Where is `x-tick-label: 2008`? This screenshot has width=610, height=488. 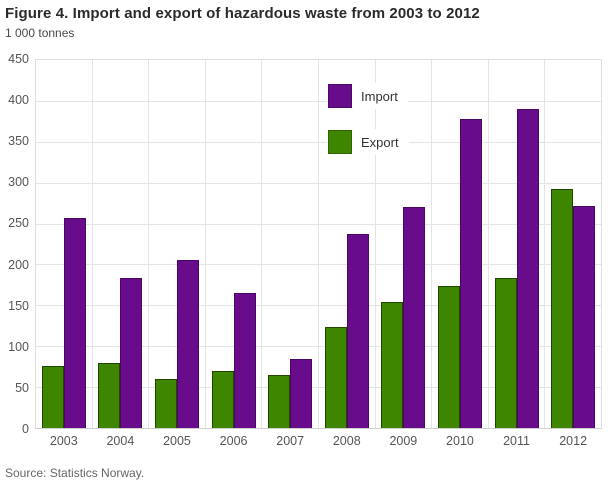 x-tick-label: 2008 is located at coordinates (346, 441).